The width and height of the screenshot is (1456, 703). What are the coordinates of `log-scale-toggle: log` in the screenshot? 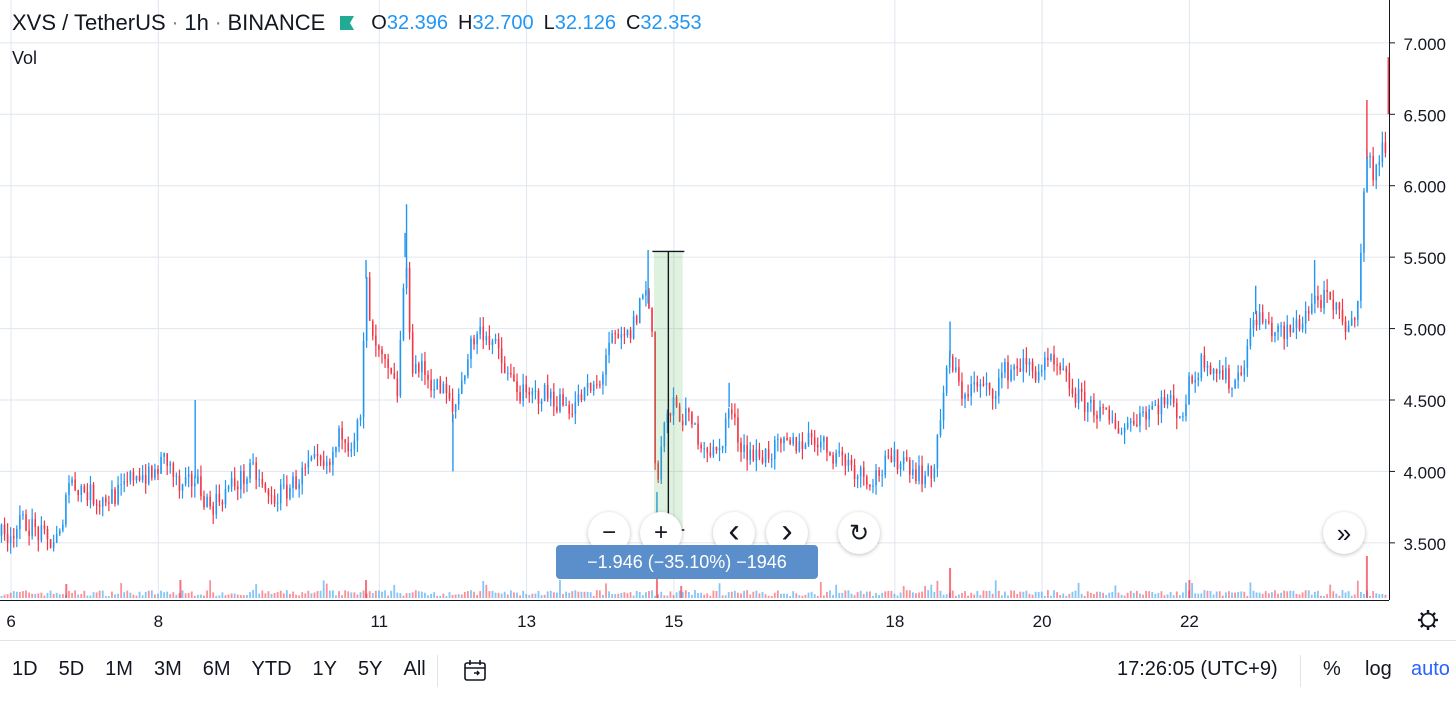 It's located at (1378, 669).